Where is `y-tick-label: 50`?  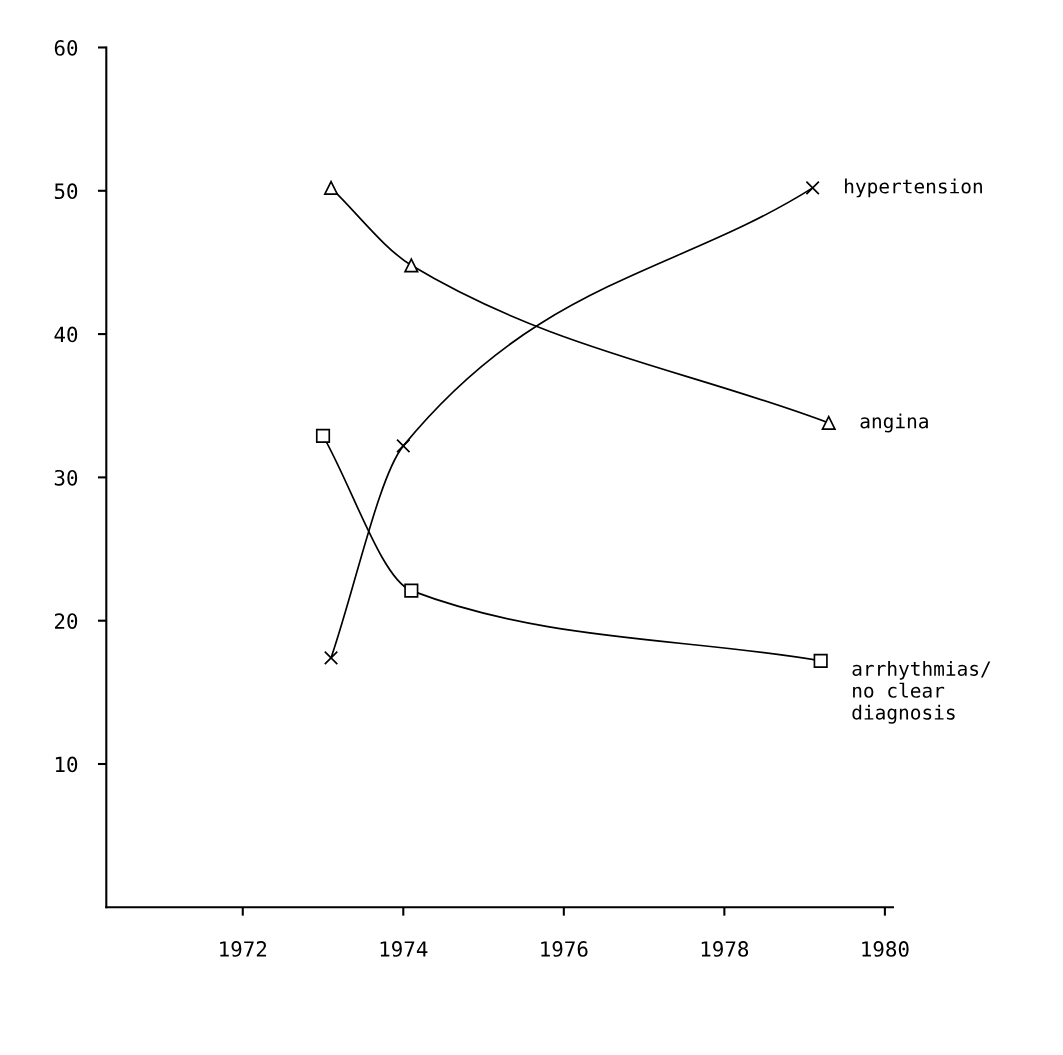
y-tick-label: 50 is located at coordinates (66, 191).